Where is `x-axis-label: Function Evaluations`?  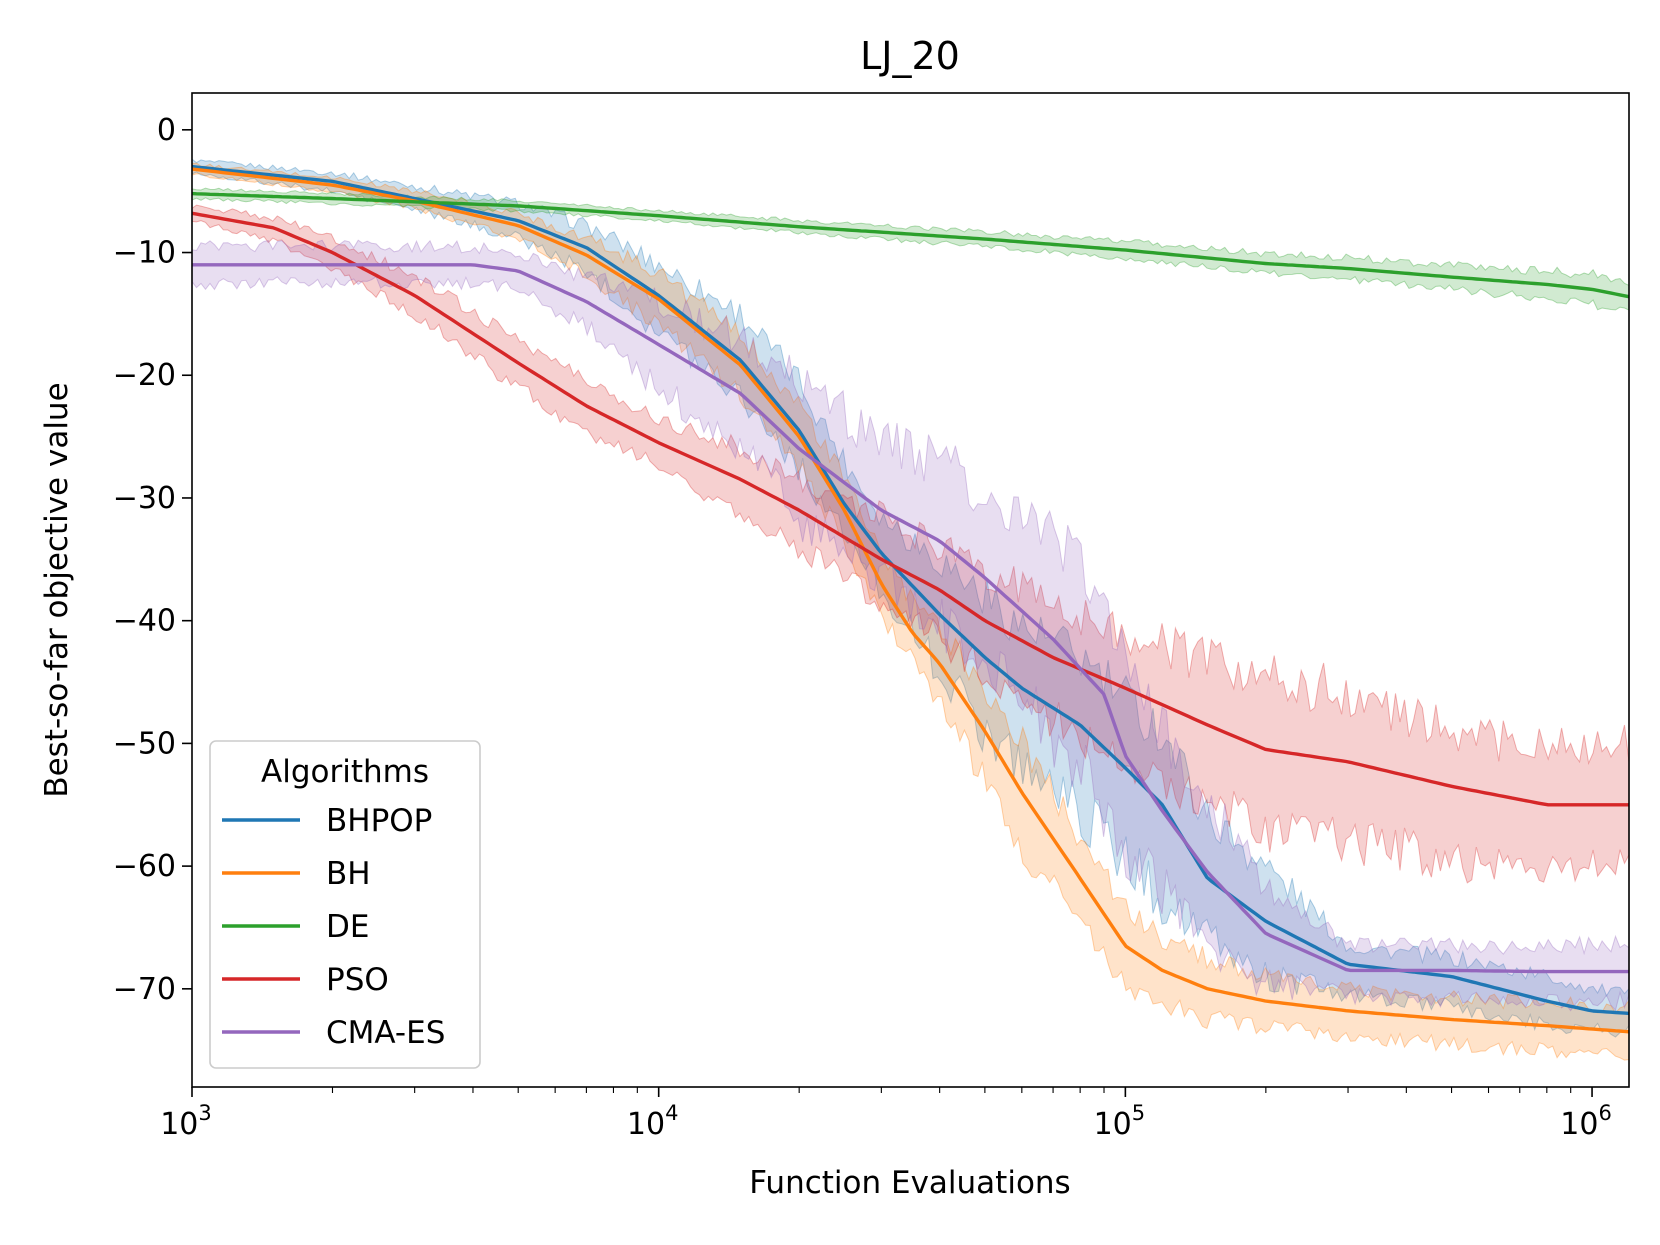
x-axis-label: Function Evaluations is located at coordinates (909, 1183).